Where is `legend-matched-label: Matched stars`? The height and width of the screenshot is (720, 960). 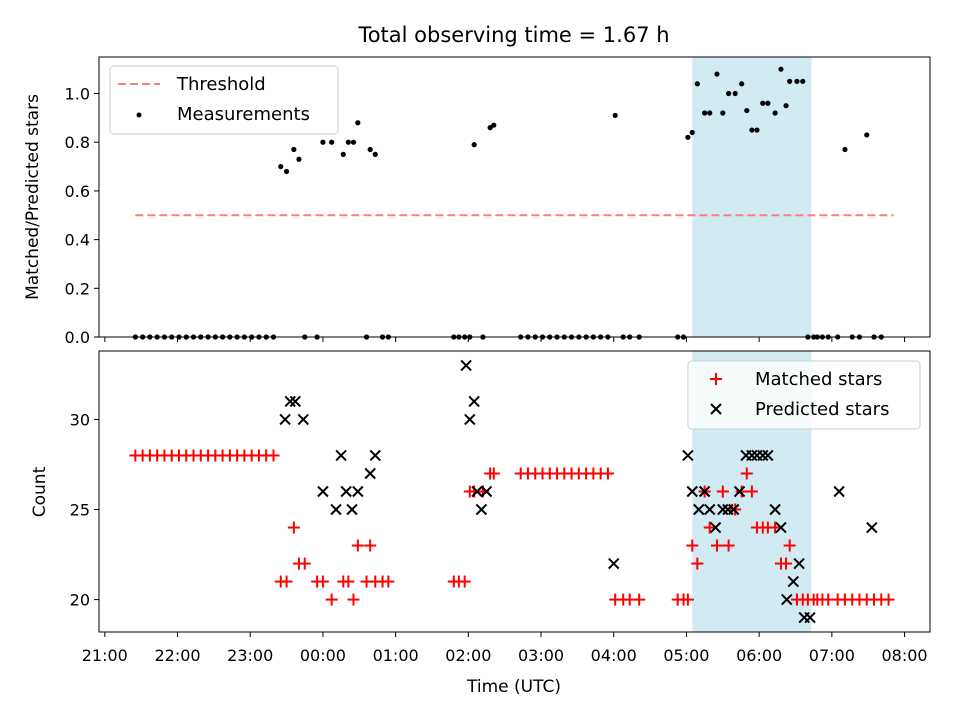 legend-matched-label: Matched stars is located at coordinates (818, 379).